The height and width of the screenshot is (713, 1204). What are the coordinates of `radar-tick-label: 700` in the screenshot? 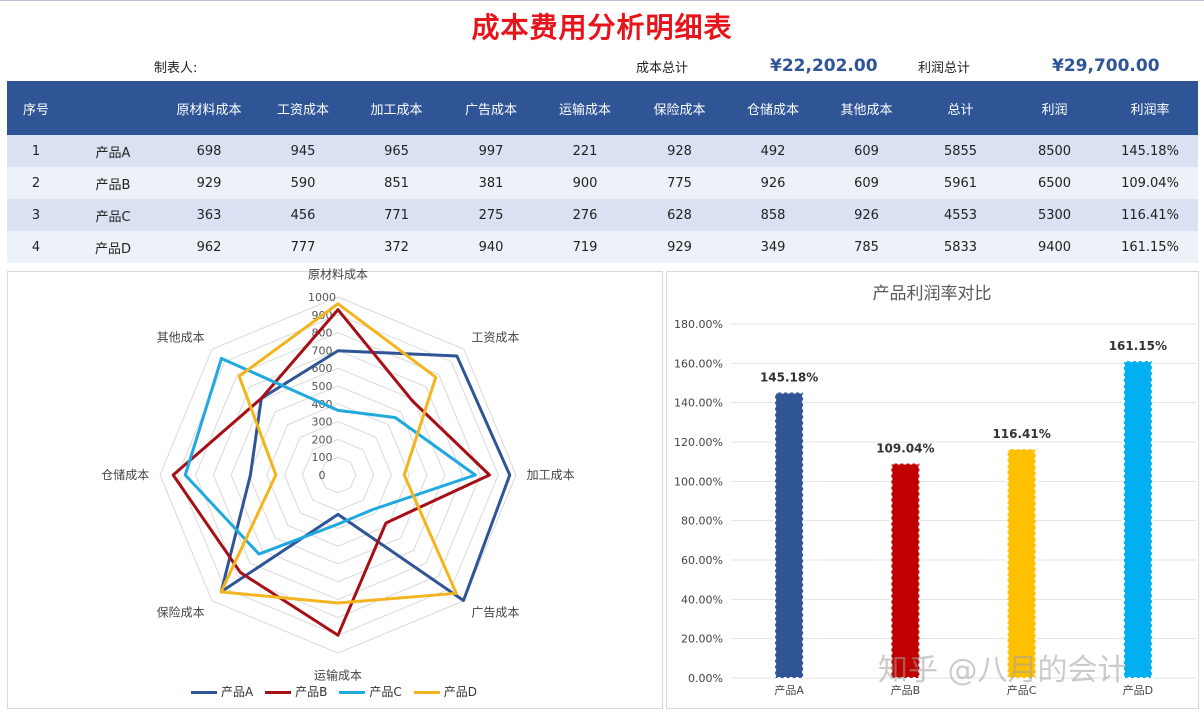 It's located at (322, 350).